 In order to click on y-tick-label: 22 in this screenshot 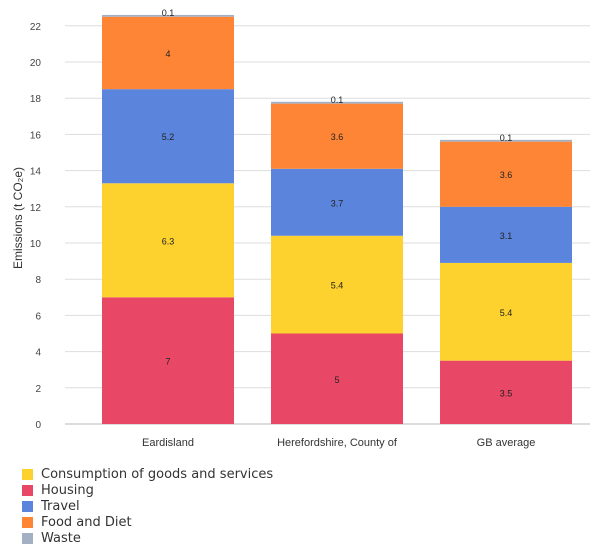, I will do `click(36, 27)`.